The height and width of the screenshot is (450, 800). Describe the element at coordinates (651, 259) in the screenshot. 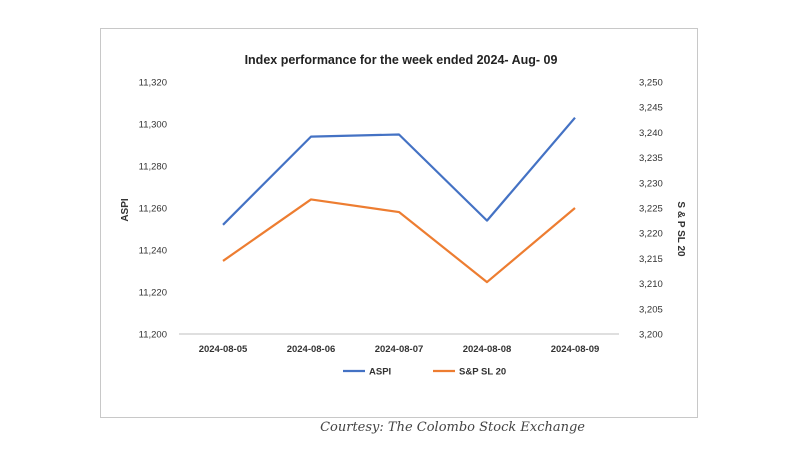

I see `y-tick-label-right: 3,215` at that location.